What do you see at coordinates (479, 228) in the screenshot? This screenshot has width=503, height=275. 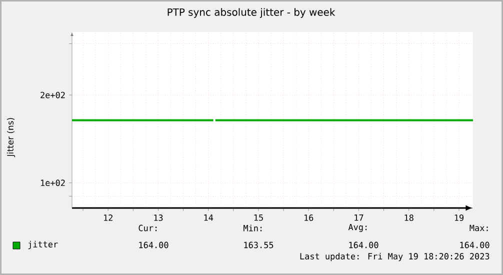 I see `text: Max:` at bounding box center [479, 228].